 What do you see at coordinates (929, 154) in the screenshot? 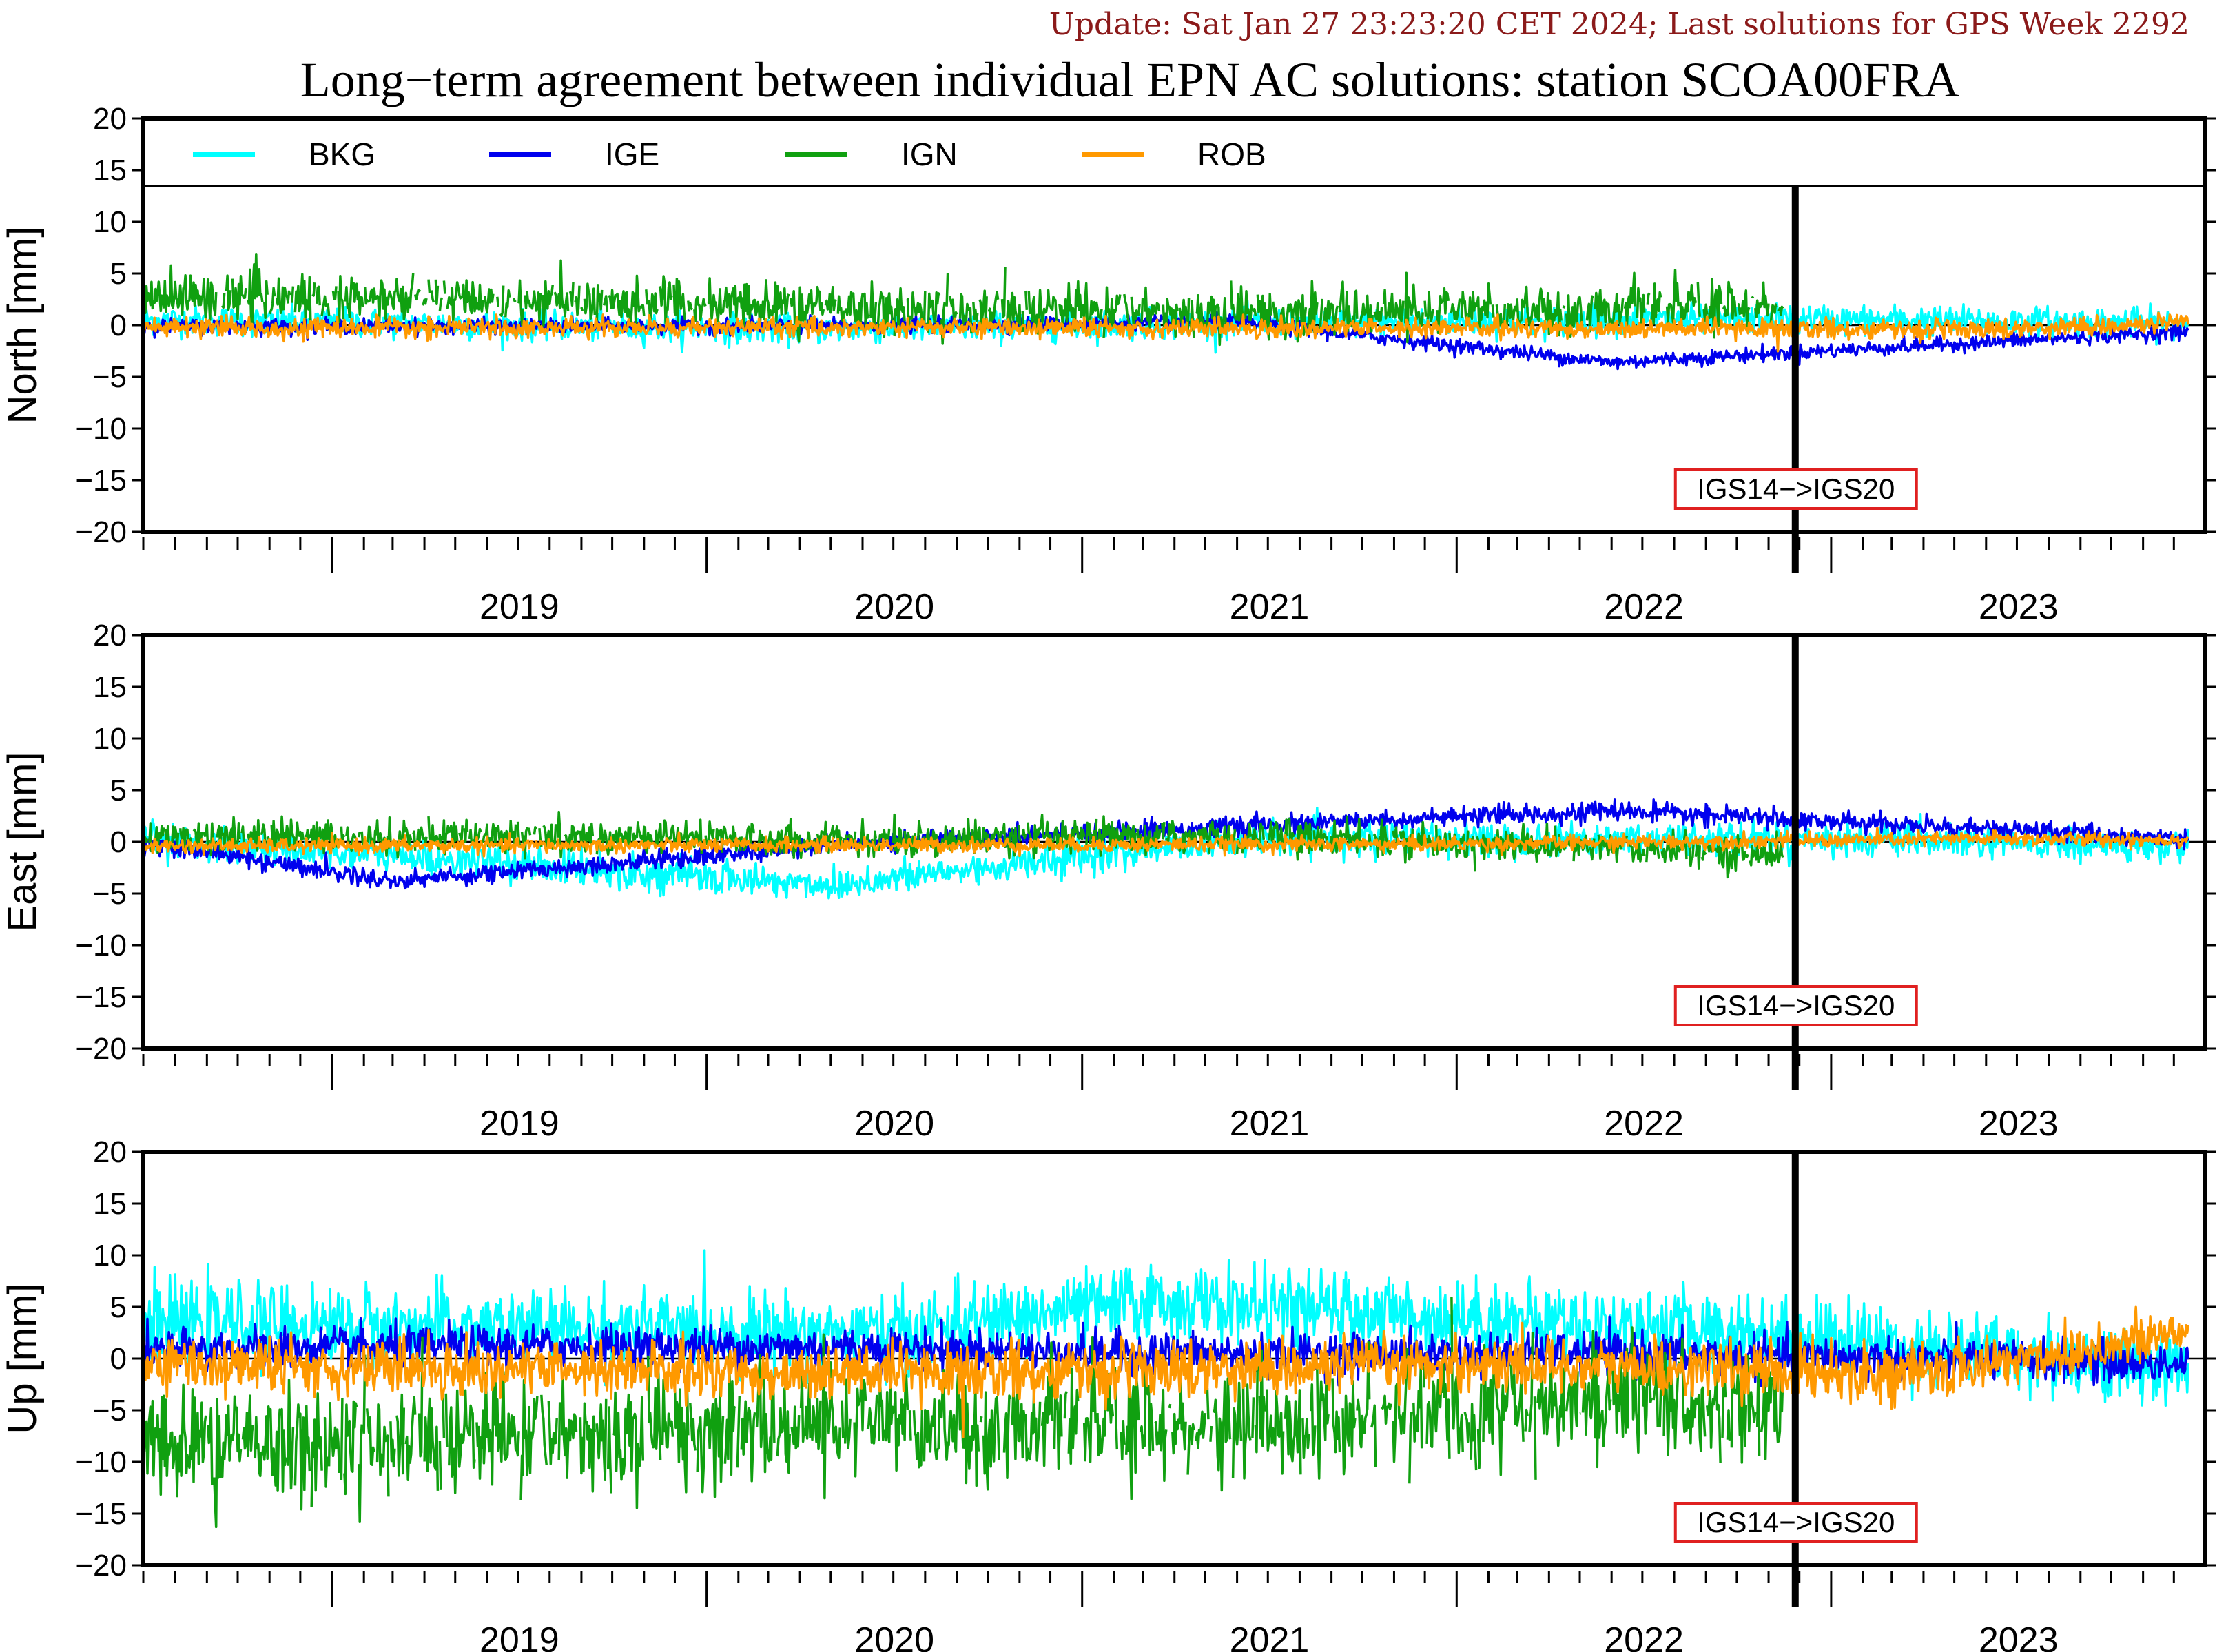
I see `legend-label-ign: IGN` at bounding box center [929, 154].